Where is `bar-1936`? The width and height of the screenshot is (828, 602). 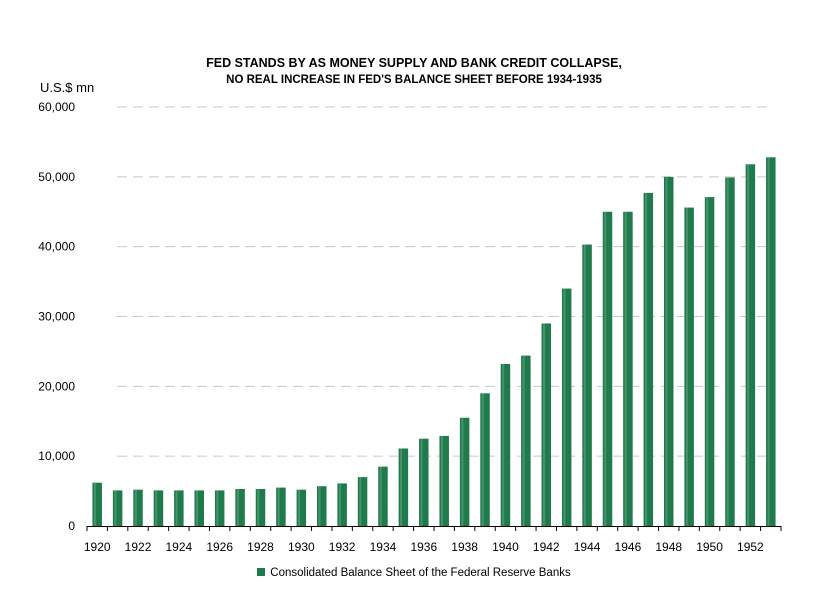
bar-1936 is located at coordinates (424, 482).